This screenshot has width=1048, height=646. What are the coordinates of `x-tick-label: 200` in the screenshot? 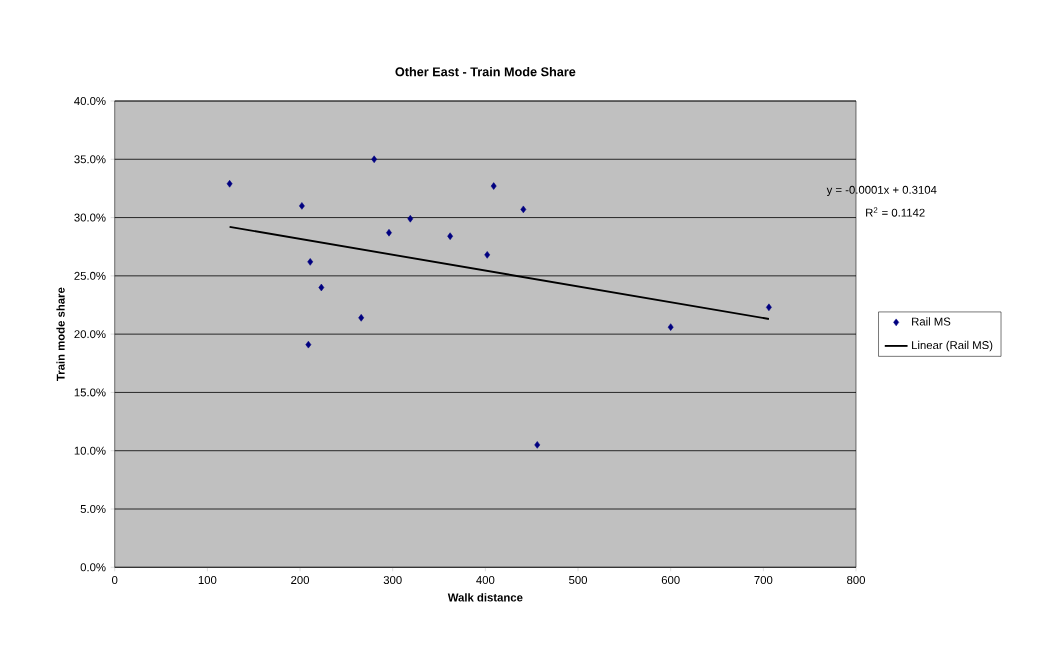 It's located at (300, 580).